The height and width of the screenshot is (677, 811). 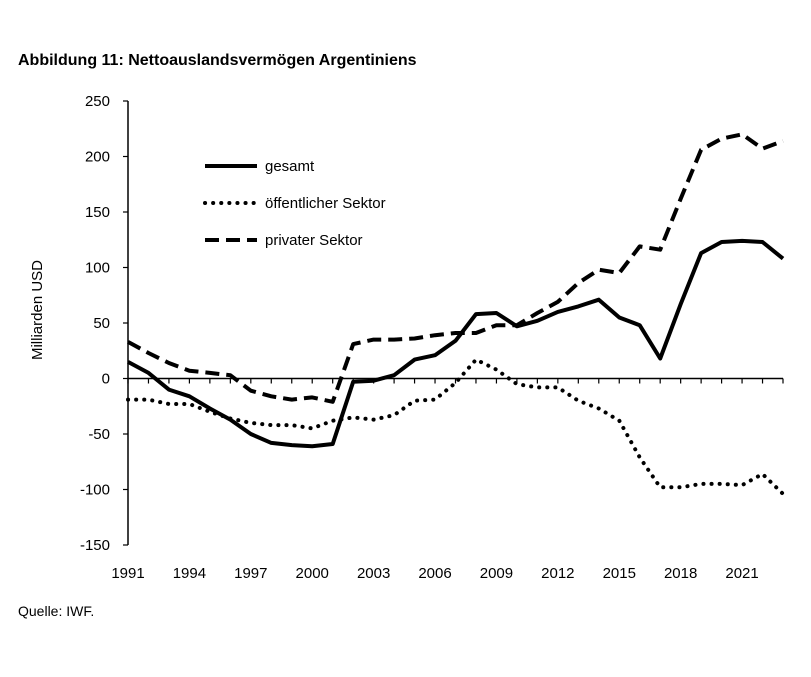 What do you see at coordinates (99, 434) in the screenshot?
I see `y-tick-label: -50` at bounding box center [99, 434].